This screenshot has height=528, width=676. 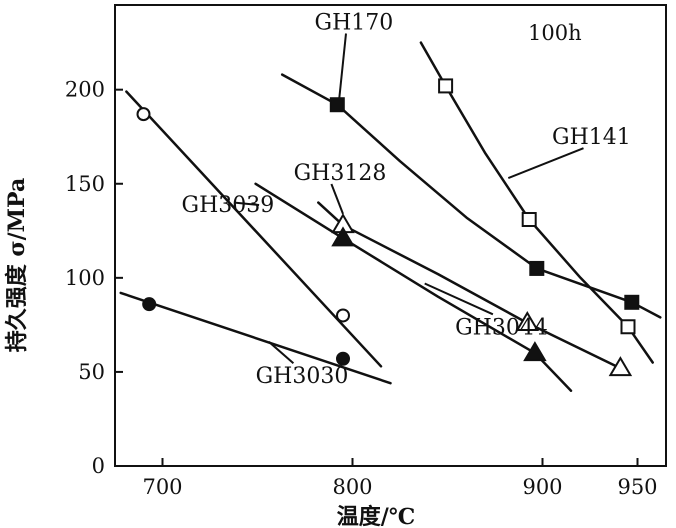 What do you see at coordinates (545, 163) in the screenshot?
I see `label-leader-gh141` at bounding box center [545, 163].